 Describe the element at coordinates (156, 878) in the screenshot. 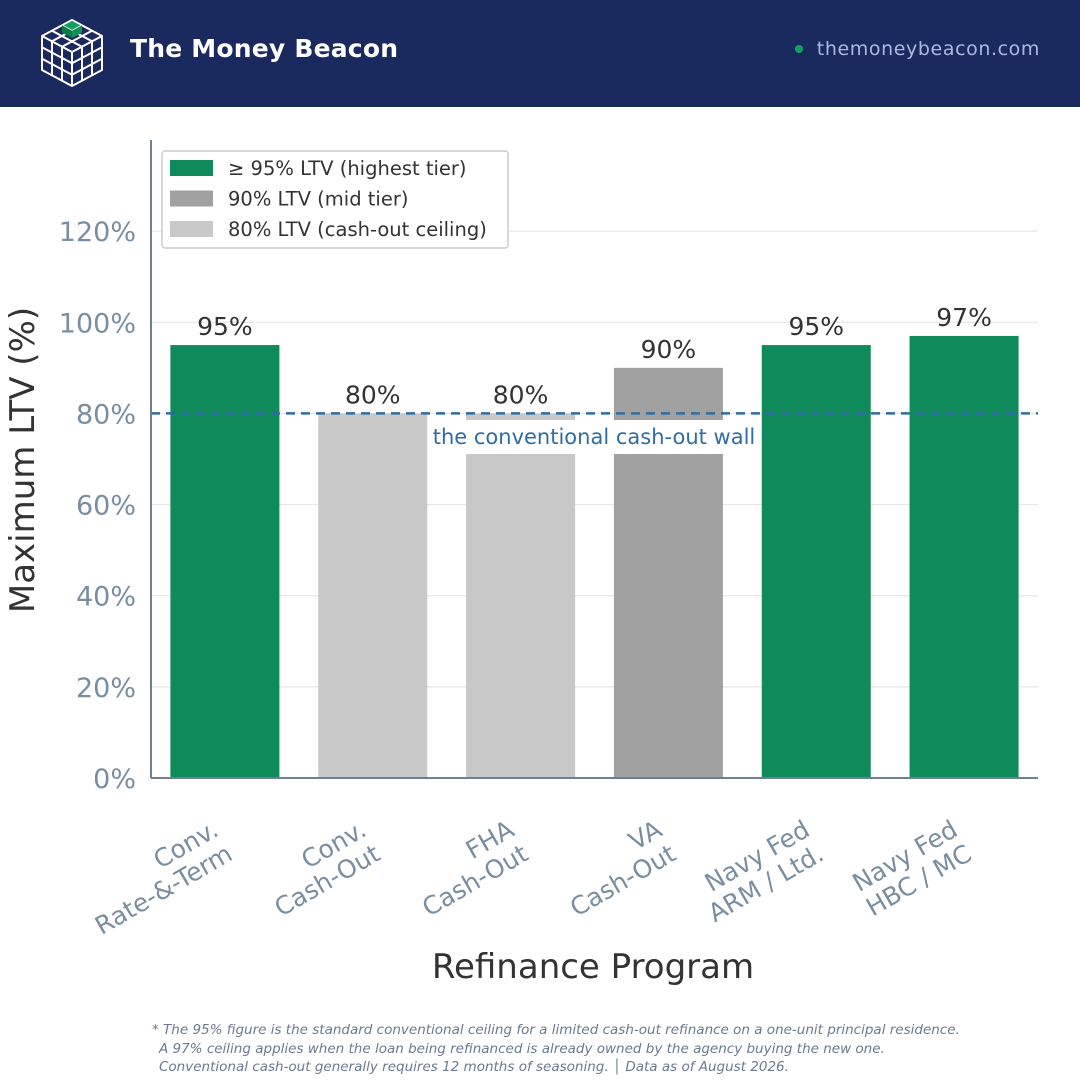

I see `x-category-label: Conv.Rate-&-Term` at that location.